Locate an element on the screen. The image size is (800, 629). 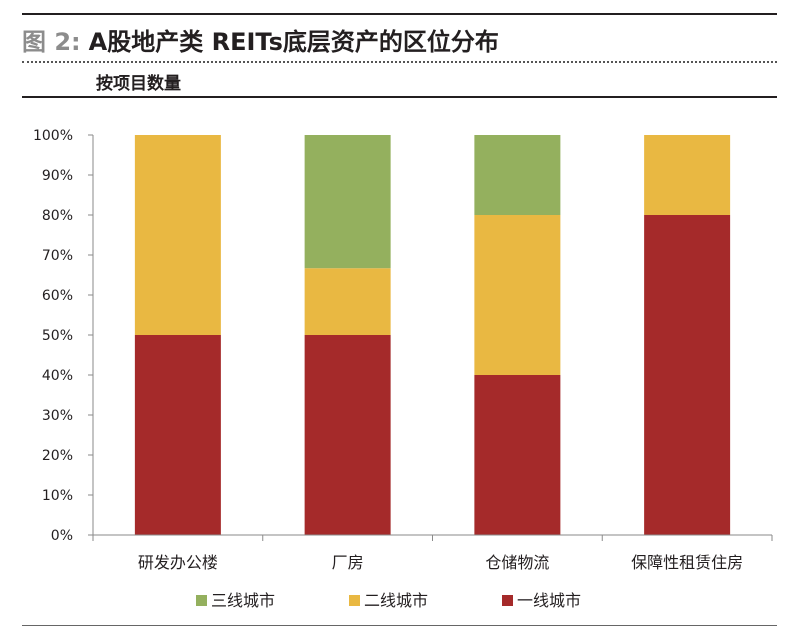
y-tick-label: 70% is located at coordinates (57, 256).